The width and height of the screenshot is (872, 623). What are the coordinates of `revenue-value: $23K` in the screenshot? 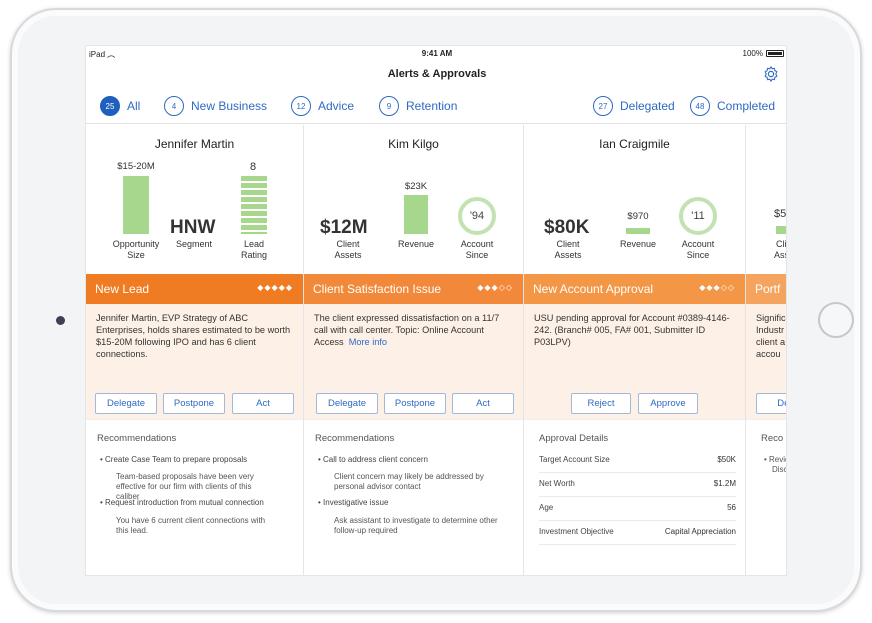 It's located at (416, 186).